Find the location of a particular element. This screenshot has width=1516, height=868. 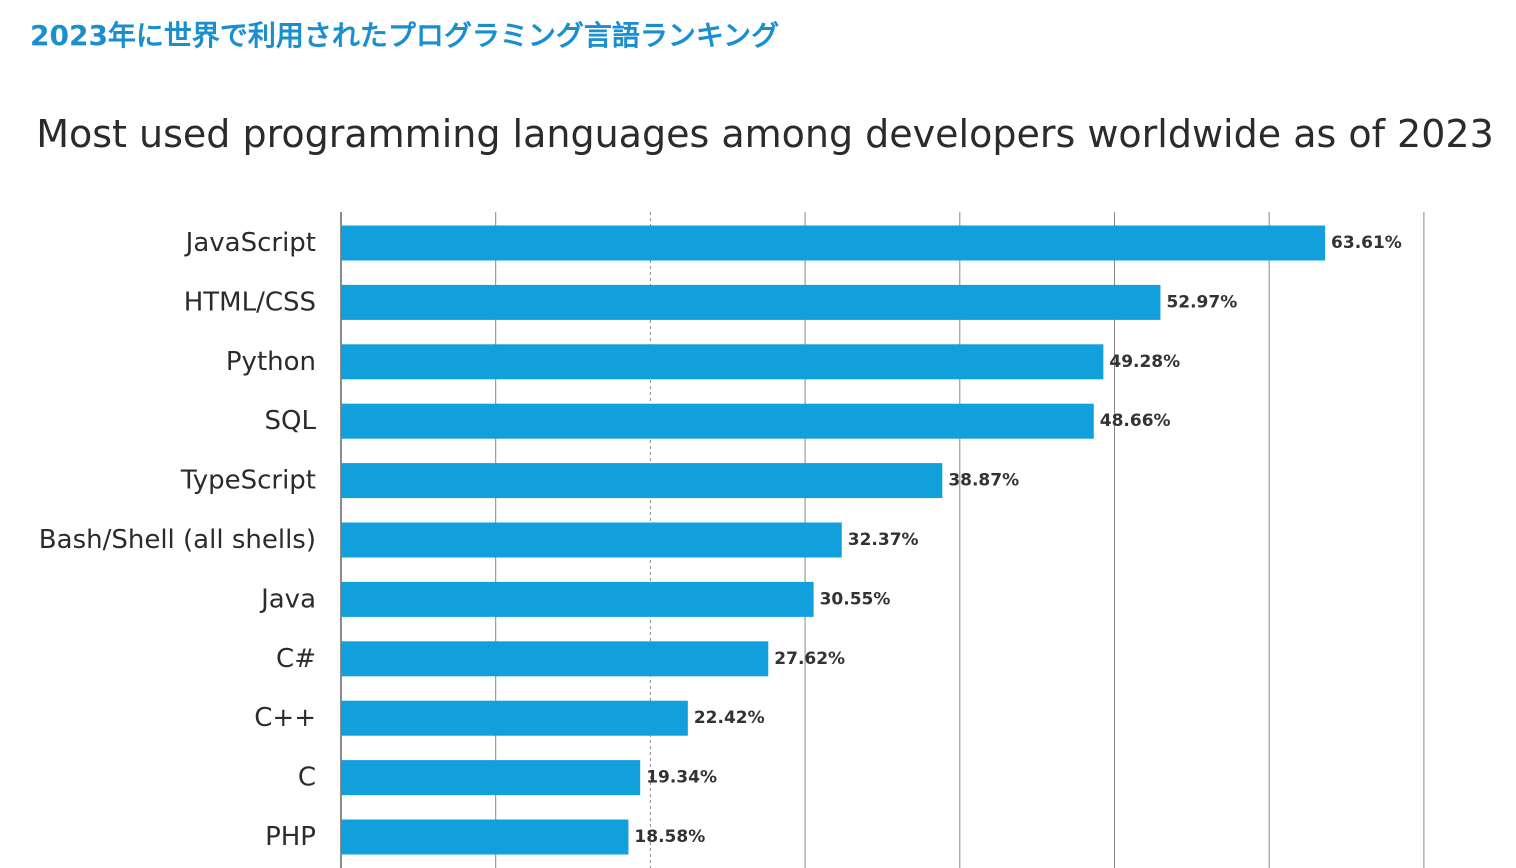

category-label-4: TypeScript is located at coordinates (248, 481).